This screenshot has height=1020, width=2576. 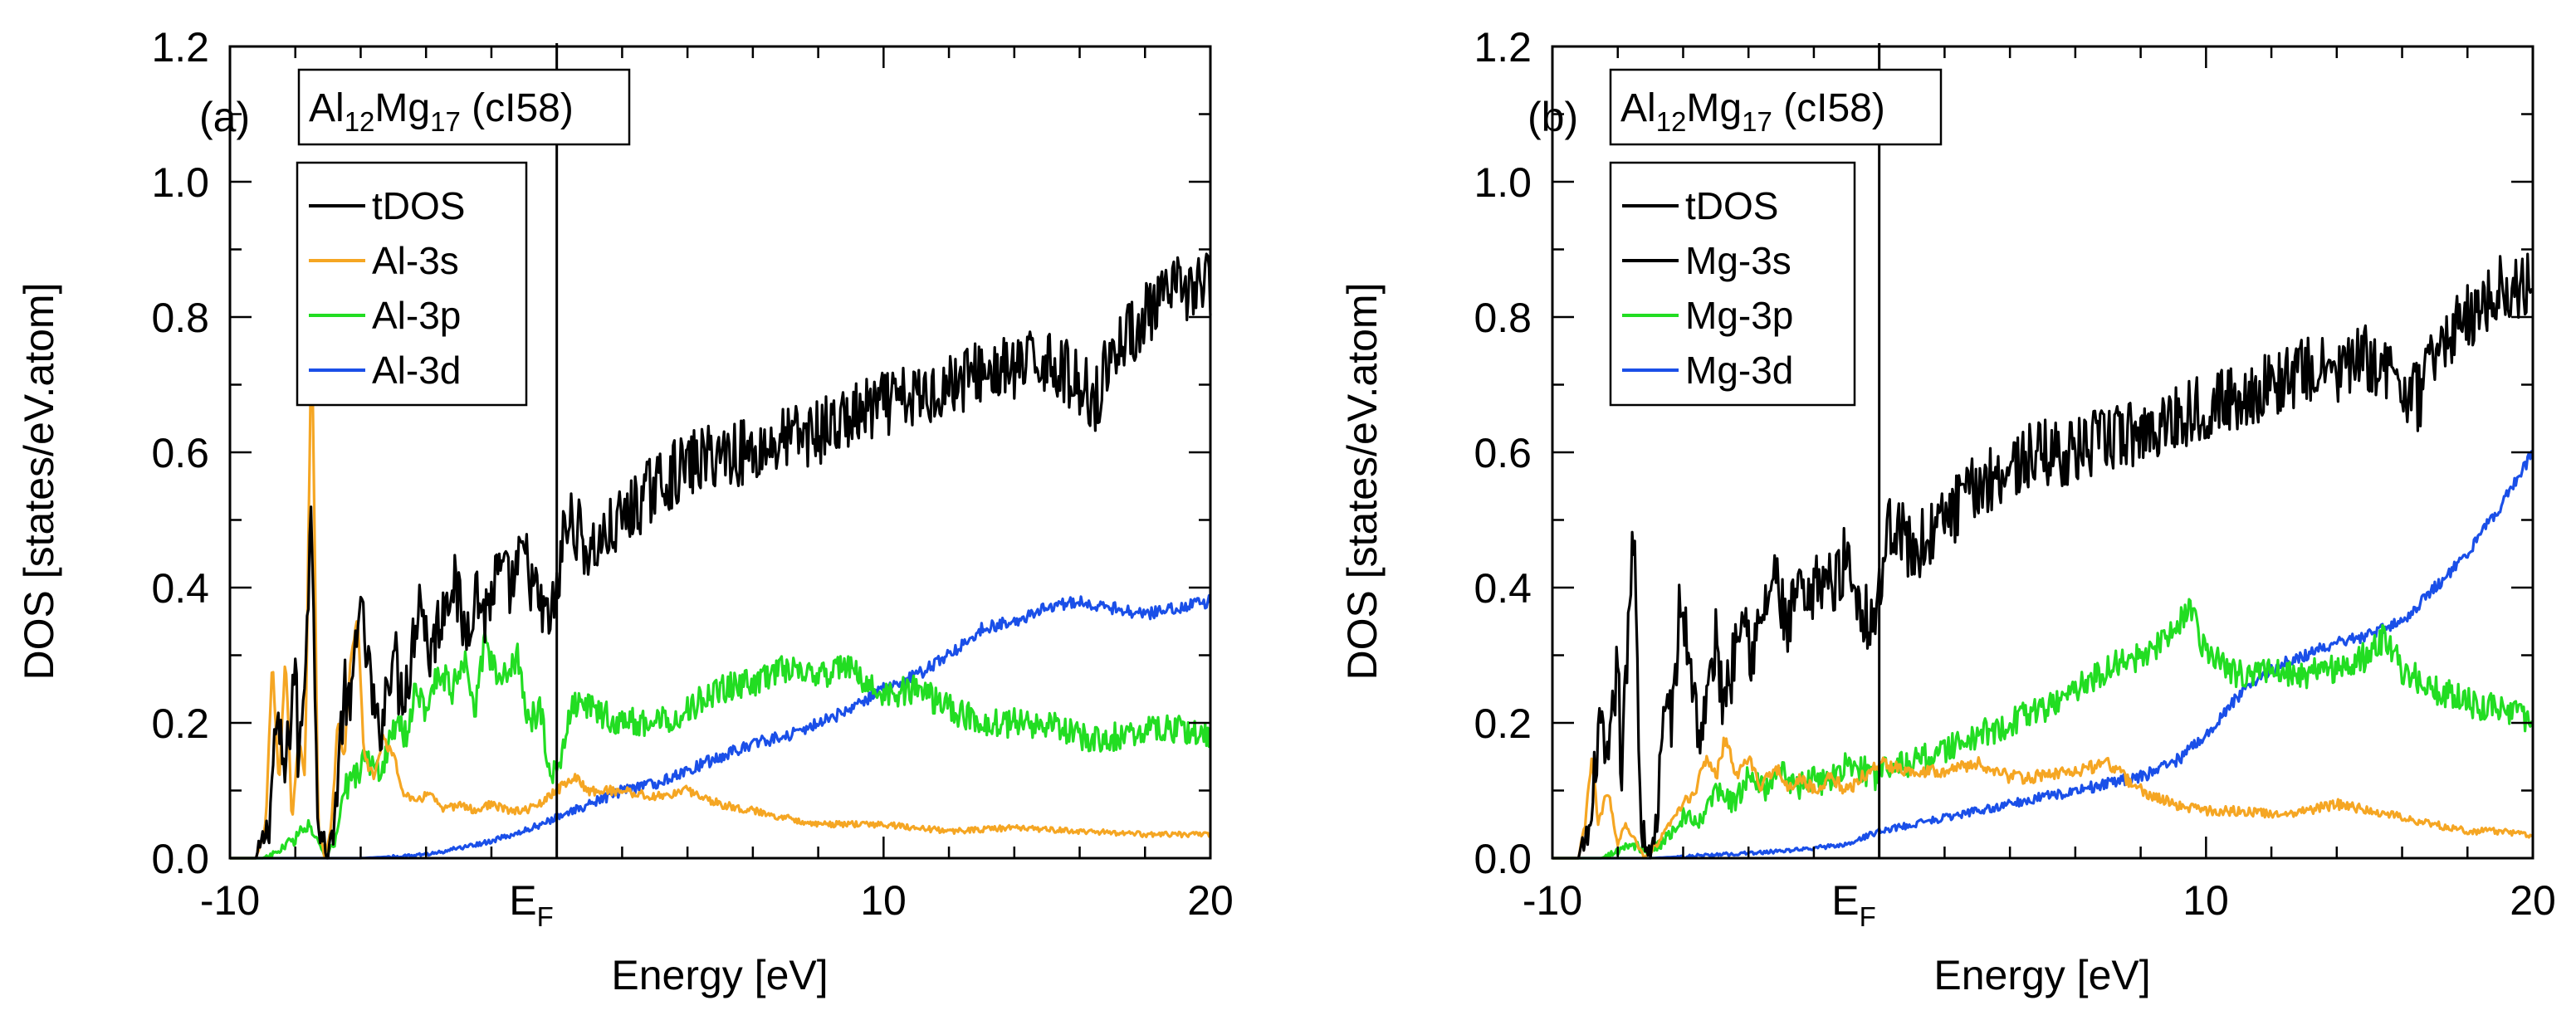 I want to click on xtick-label-a-2: 10, so click(x=883, y=900).